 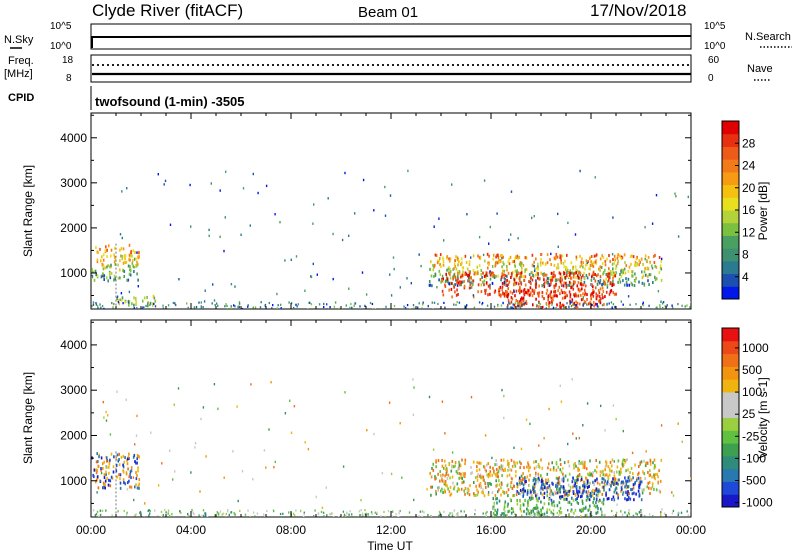 What do you see at coordinates (388, 12) in the screenshot?
I see `beam-title: Beam 01` at bounding box center [388, 12].